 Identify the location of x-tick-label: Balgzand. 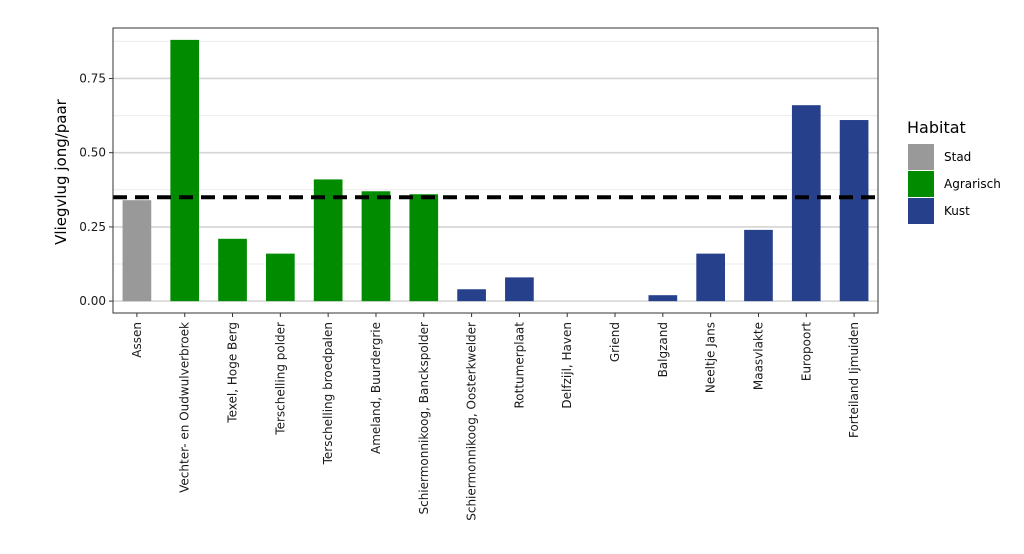
(663, 349).